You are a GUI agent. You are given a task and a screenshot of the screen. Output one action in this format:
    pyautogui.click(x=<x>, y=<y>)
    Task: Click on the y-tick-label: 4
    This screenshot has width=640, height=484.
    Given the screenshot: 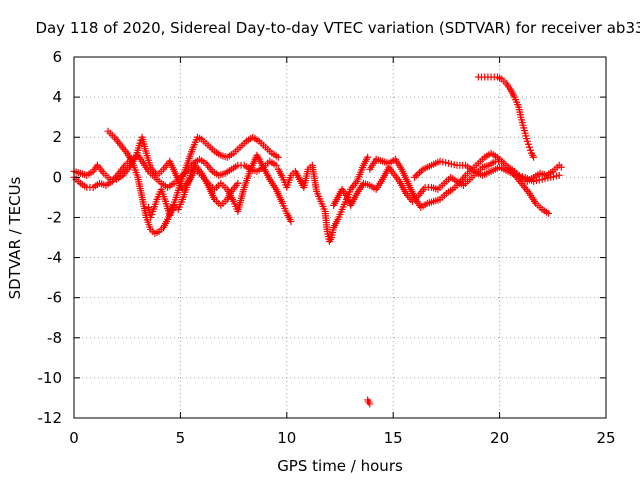 What is the action you would take?
    pyautogui.click(x=57, y=97)
    